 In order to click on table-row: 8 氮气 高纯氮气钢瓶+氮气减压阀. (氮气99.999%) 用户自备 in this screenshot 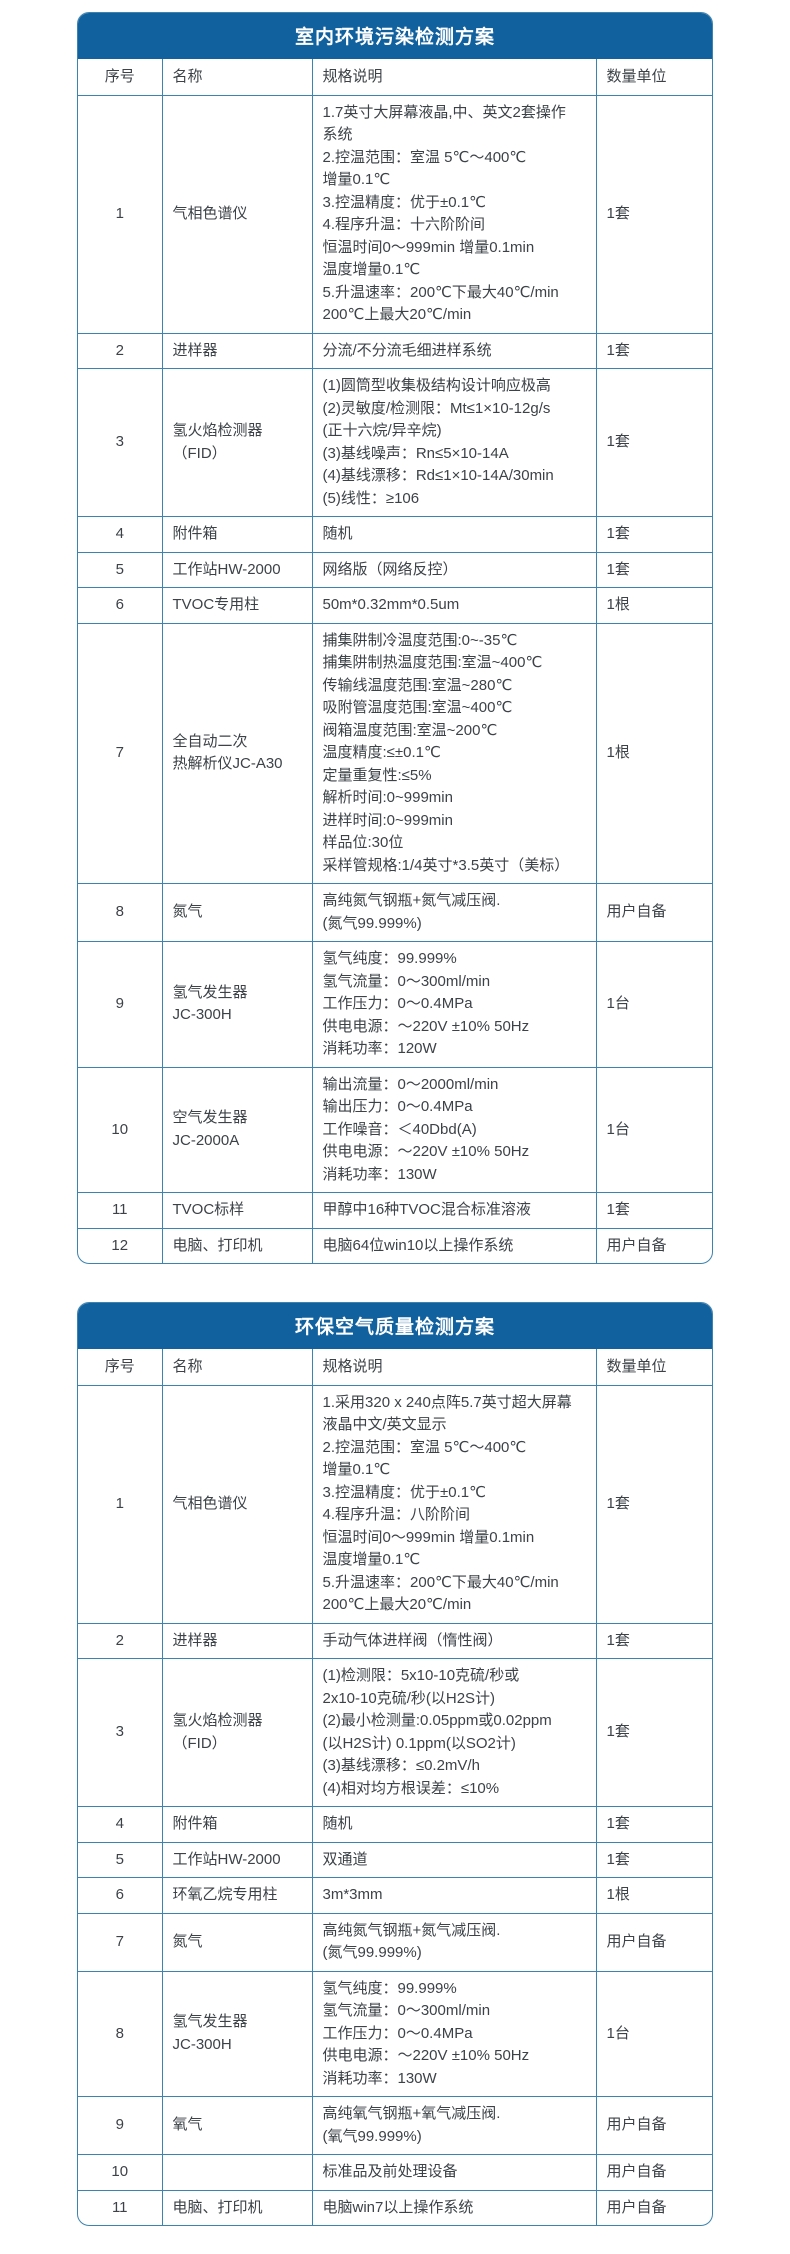, I will do `click(395, 912)`.